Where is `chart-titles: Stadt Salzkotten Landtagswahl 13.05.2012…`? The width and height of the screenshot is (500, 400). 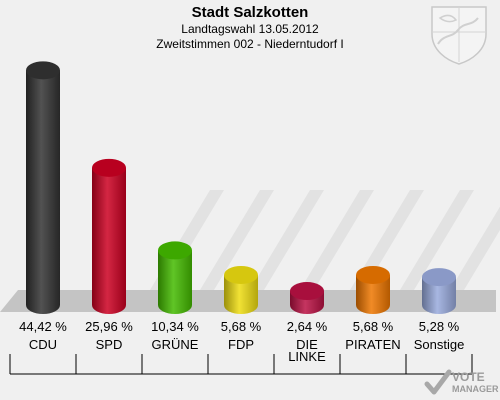
chart-titles: Stadt Salzkotten Landtagswahl 13.05.2012… is located at coordinates (250, 28).